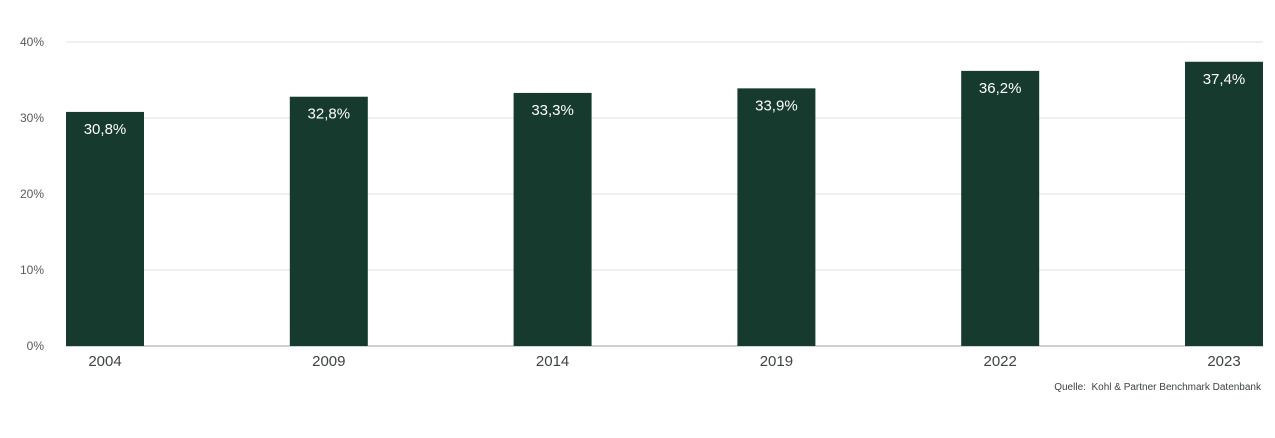 Image resolution: width=1275 pixels, height=438 pixels. Describe the element at coordinates (1000, 88) in the screenshot. I see `data-label: 36,2%` at that location.